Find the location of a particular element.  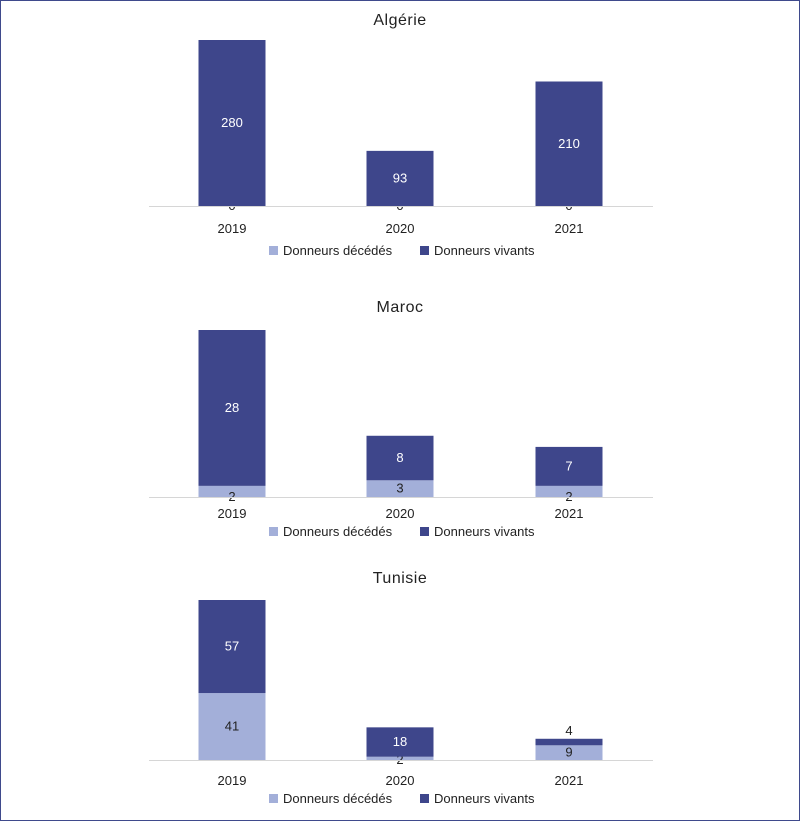

tunisie-bar-deceased-2021 is located at coordinates (569, 752).